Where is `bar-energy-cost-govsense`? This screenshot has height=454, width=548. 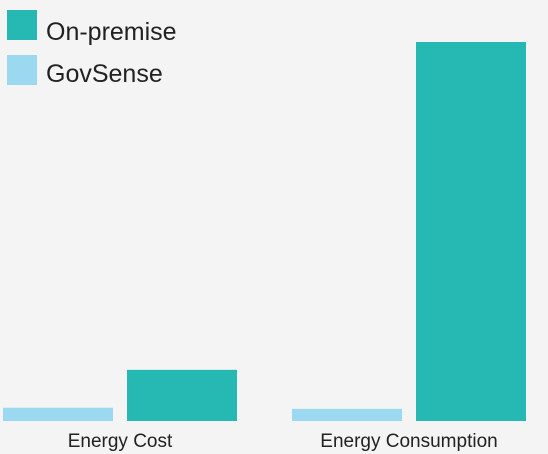 bar-energy-cost-govsense is located at coordinates (58, 414).